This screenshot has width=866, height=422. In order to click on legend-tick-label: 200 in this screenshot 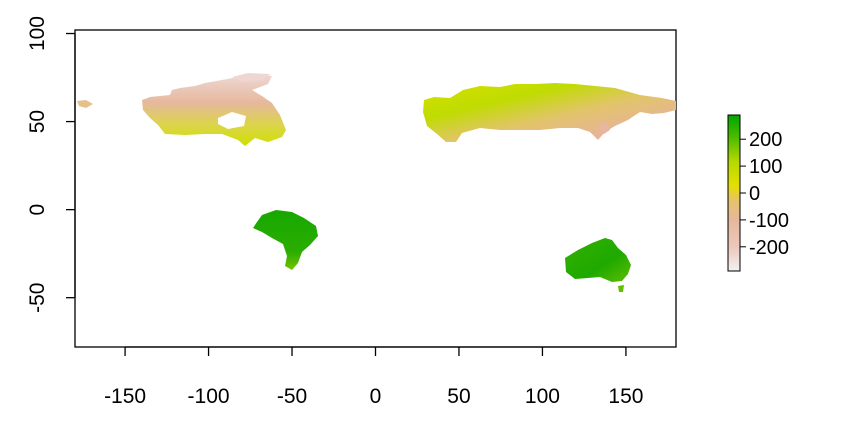, I will do `click(765, 140)`.